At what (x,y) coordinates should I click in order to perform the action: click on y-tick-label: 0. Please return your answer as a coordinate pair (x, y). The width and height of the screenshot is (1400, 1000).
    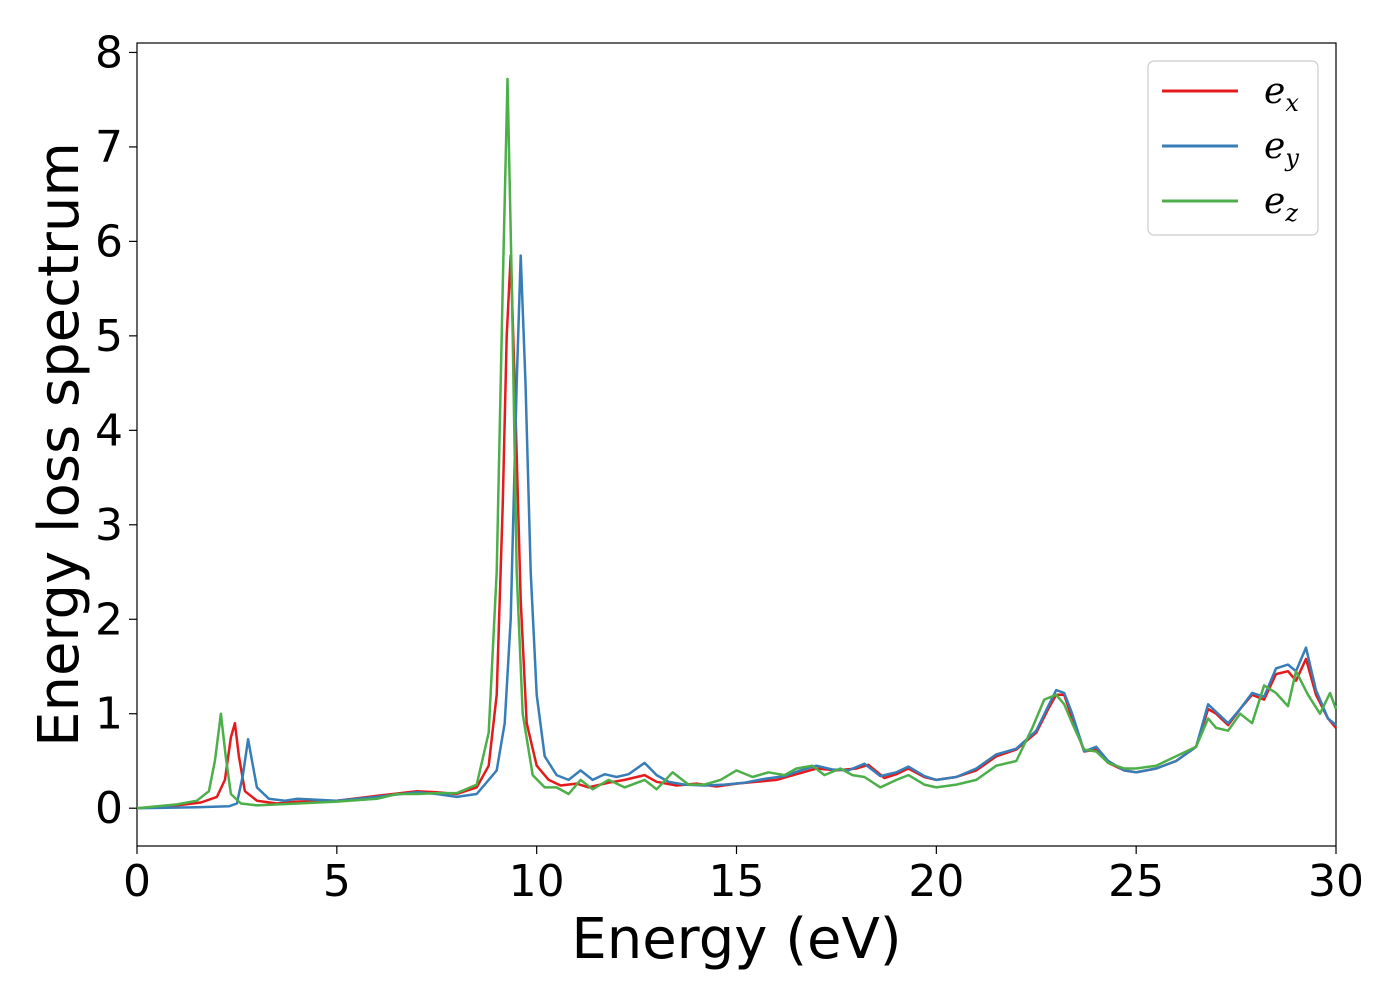
    Looking at the image, I should click on (109, 808).